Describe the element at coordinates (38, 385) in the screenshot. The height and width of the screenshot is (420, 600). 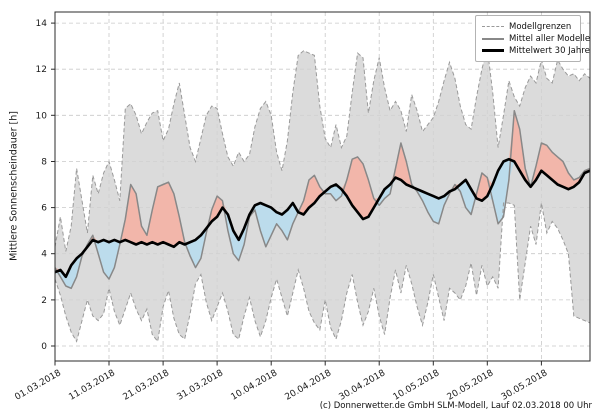
I see `x-tick-label: 01.03.2018` at that location.